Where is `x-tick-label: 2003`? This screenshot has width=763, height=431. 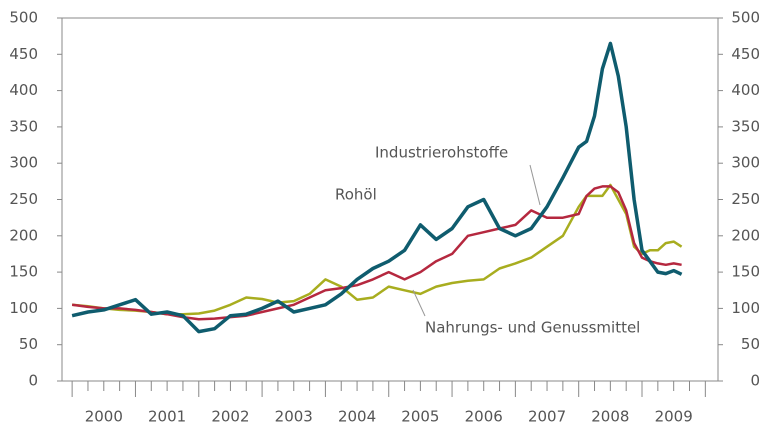 x-tick-label: 2003 is located at coordinates (294, 417).